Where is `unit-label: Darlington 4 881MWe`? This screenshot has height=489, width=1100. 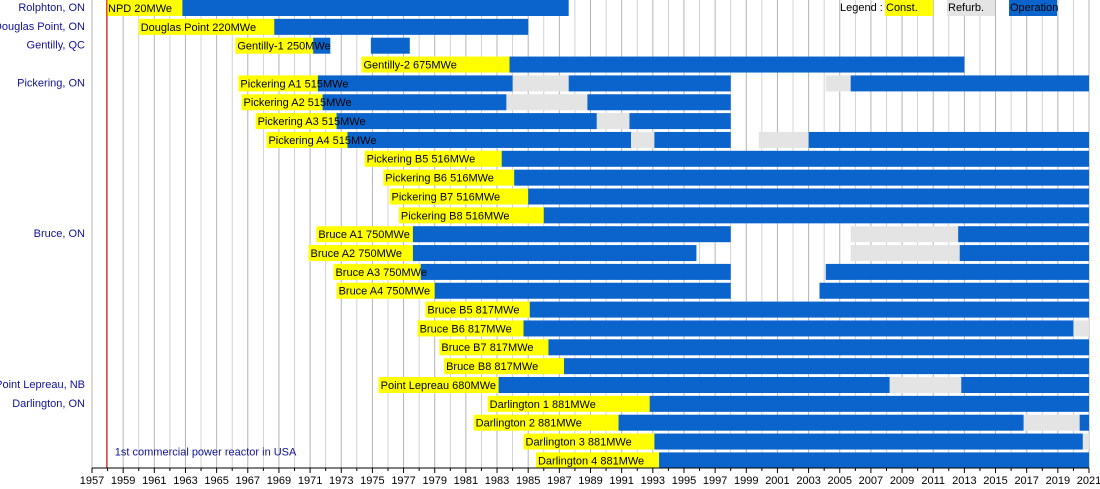
unit-label: Darlington 4 881MWe is located at coordinates (591, 461).